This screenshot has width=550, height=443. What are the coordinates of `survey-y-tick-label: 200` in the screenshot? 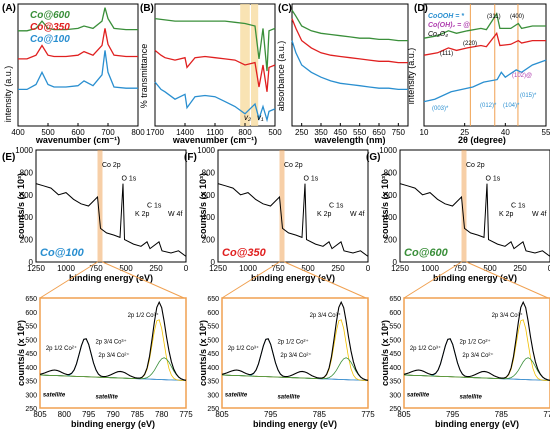 It's located at (209, 240).